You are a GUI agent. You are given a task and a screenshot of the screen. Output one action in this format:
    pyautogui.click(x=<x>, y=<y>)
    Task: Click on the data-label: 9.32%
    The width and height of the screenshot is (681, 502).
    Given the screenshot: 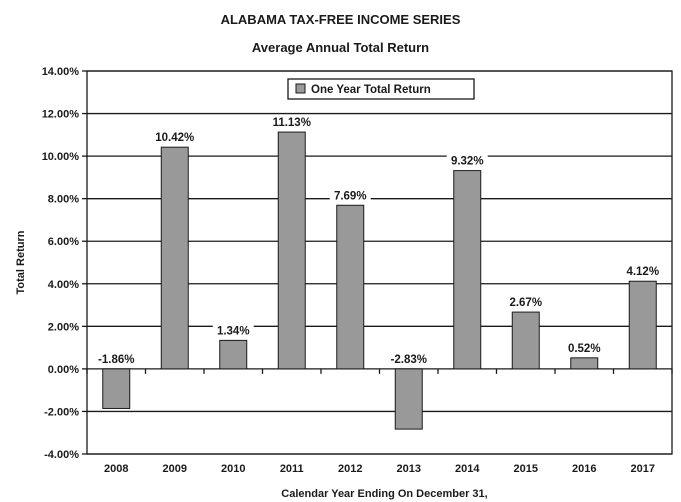 What is the action you would take?
    pyautogui.click(x=467, y=162)
    